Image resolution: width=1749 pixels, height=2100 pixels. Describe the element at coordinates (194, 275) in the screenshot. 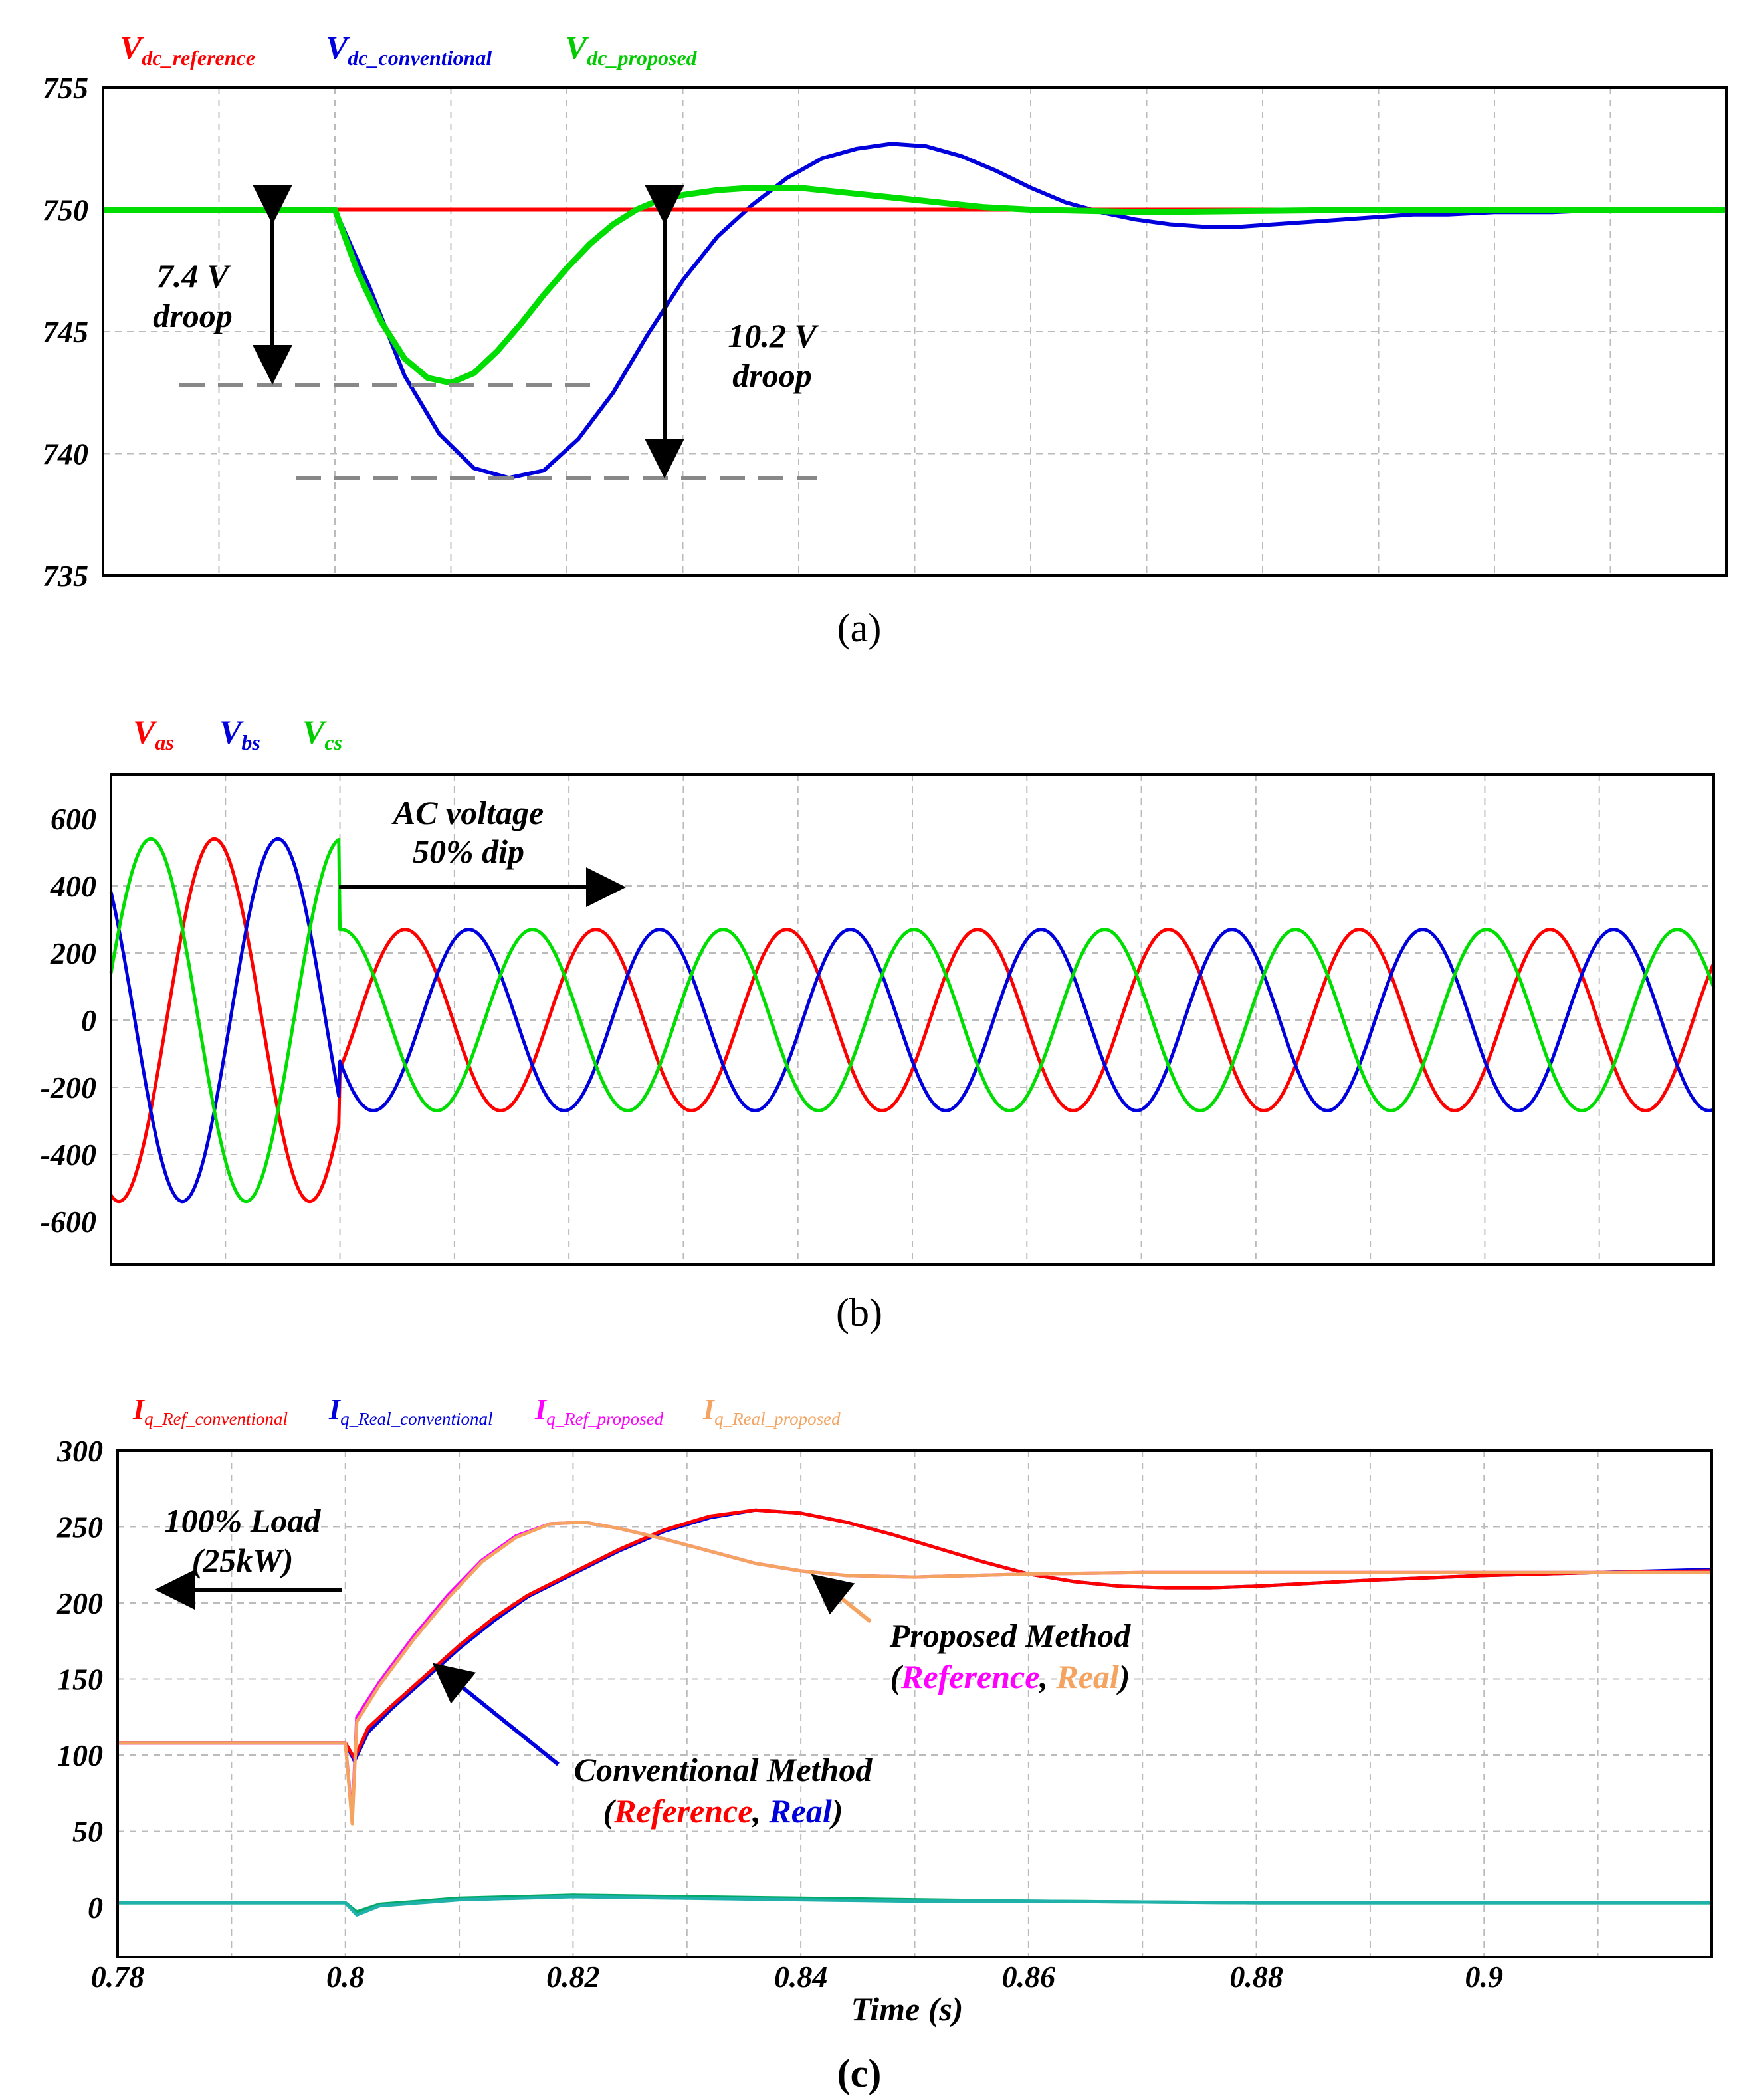

I see `annotation-7v4-line1: 7.4 V` at that location.